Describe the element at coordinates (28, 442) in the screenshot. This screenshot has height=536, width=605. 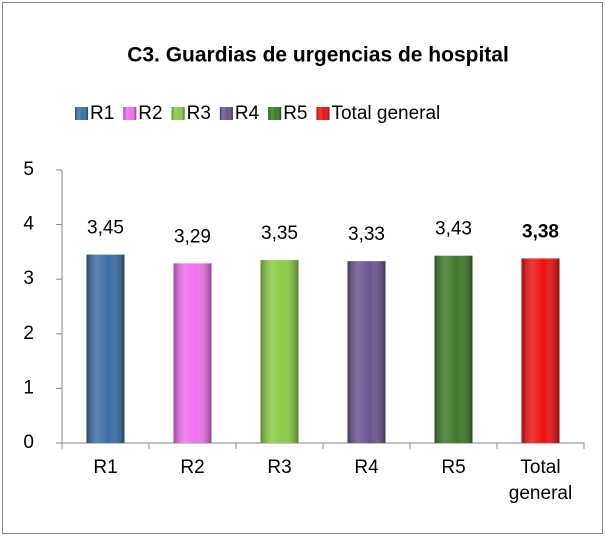
I see `y-tick-label: 0` at that location.